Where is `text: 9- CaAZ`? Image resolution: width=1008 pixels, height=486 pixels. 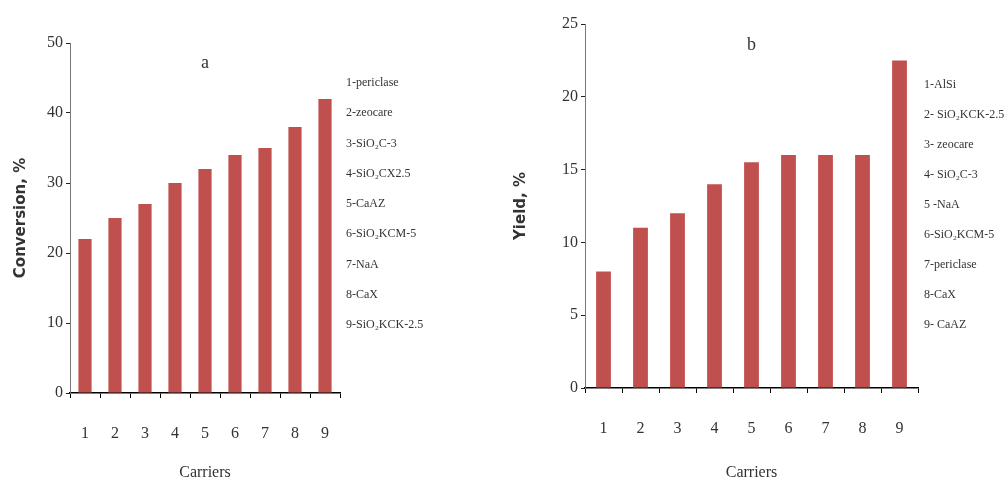 text: 9- CaAZ is located at coordinates (945, 324).